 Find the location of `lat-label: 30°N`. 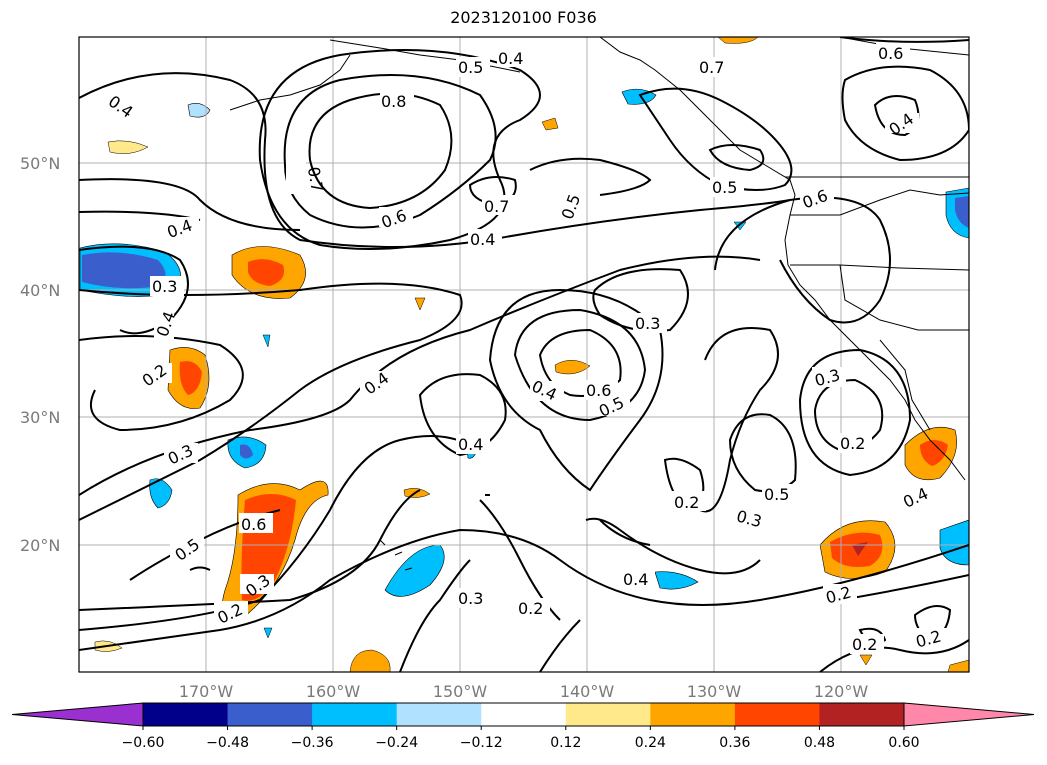

lat-label: 30°N is located at coordinates (40, 417).